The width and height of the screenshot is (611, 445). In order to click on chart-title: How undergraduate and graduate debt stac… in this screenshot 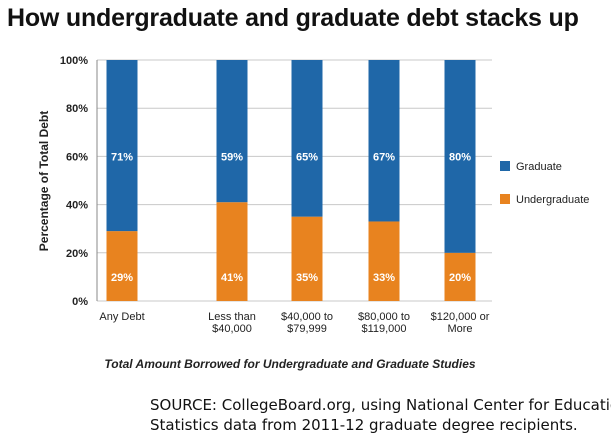, I will do `click(293, 18)`.